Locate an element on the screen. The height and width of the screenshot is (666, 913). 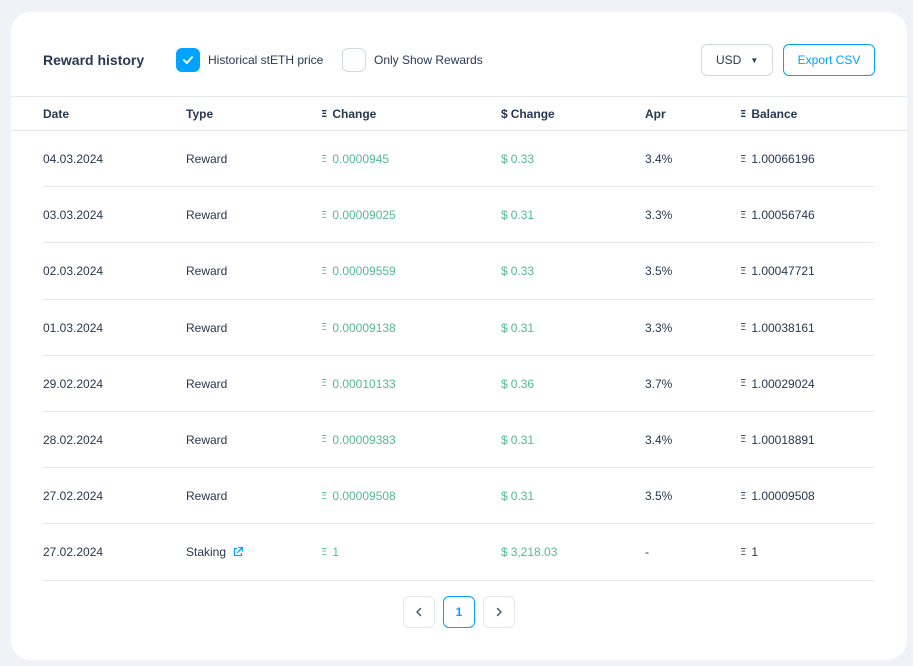
checkbox-checked-icon is located at coordinates (188, 60).